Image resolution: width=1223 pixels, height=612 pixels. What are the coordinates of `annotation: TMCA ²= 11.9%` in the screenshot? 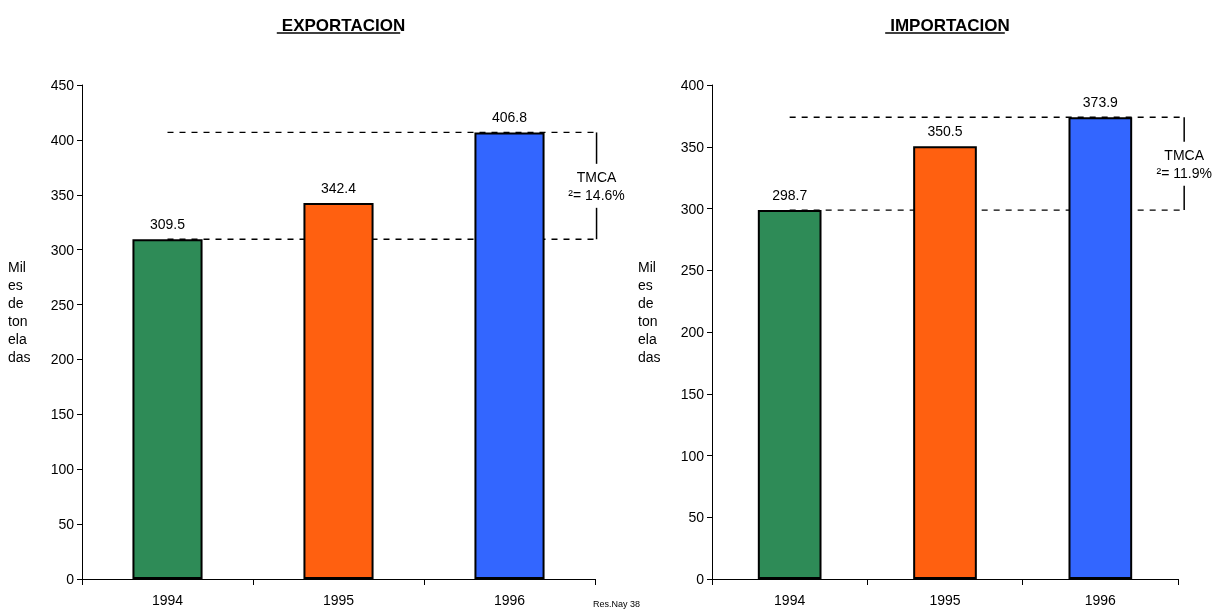 It's located at (1184, 163).